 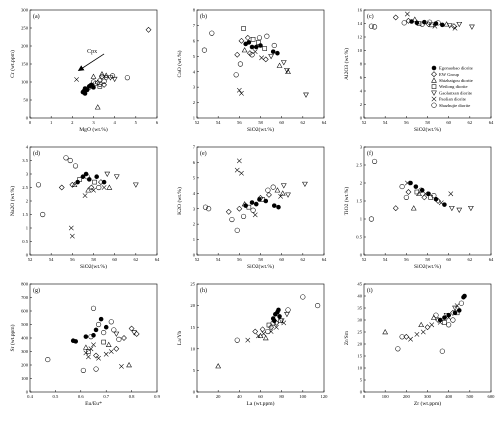 What do you see at coordinates (25, 338) in the screenshot?
I see `y-tick-label: 400` at bounding box center [25, 338].